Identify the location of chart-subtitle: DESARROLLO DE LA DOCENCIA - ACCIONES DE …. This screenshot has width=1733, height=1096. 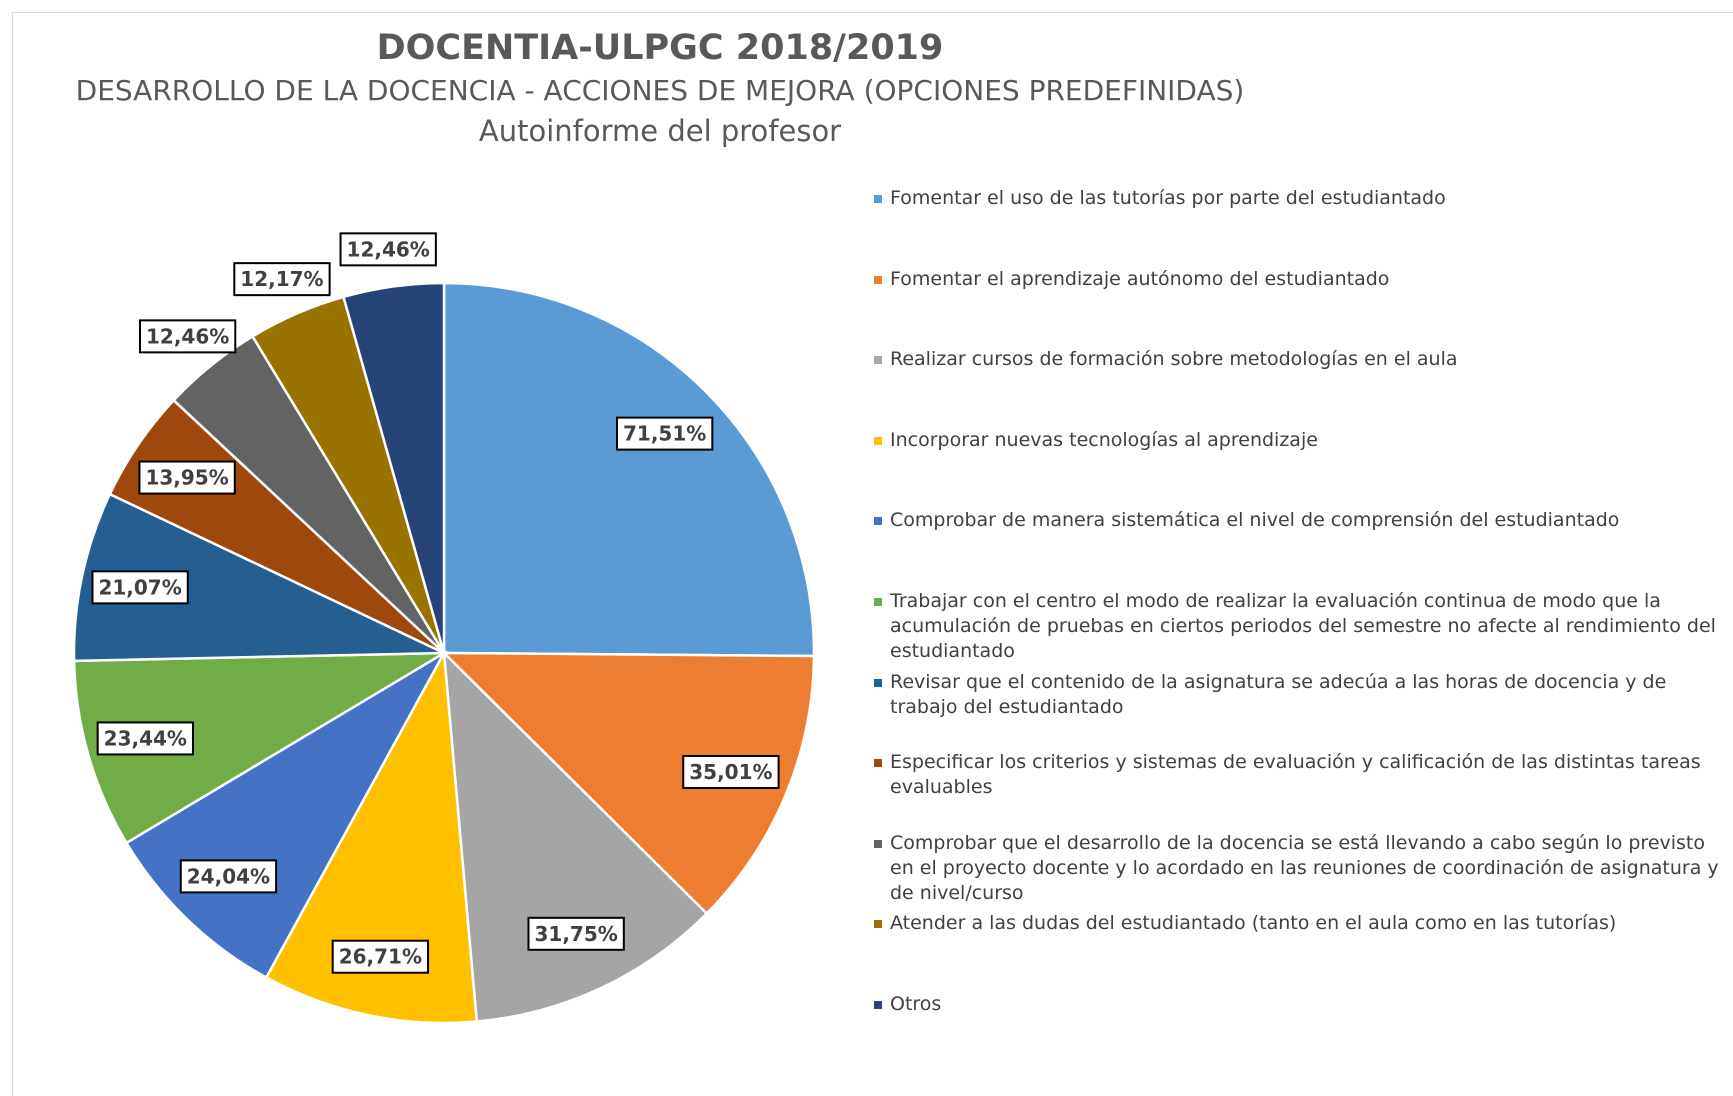
(660, 90).